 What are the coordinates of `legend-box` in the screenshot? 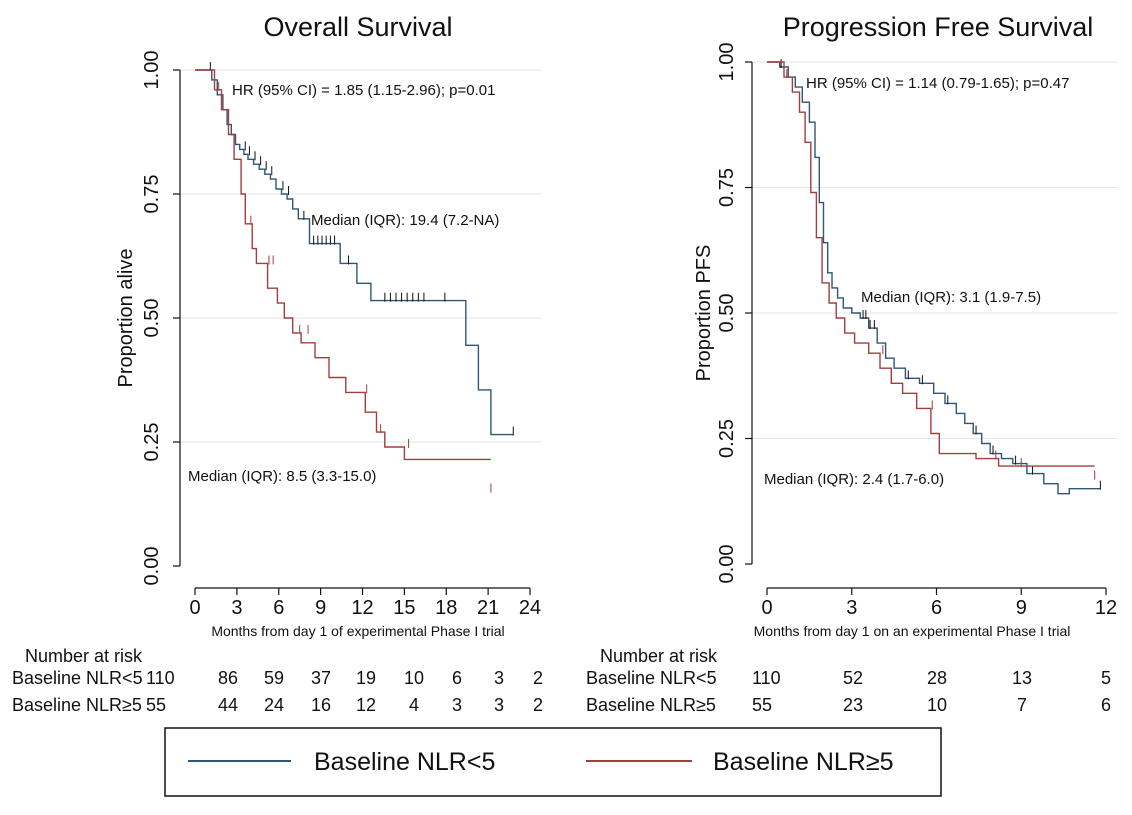 It's located at (553, 762).